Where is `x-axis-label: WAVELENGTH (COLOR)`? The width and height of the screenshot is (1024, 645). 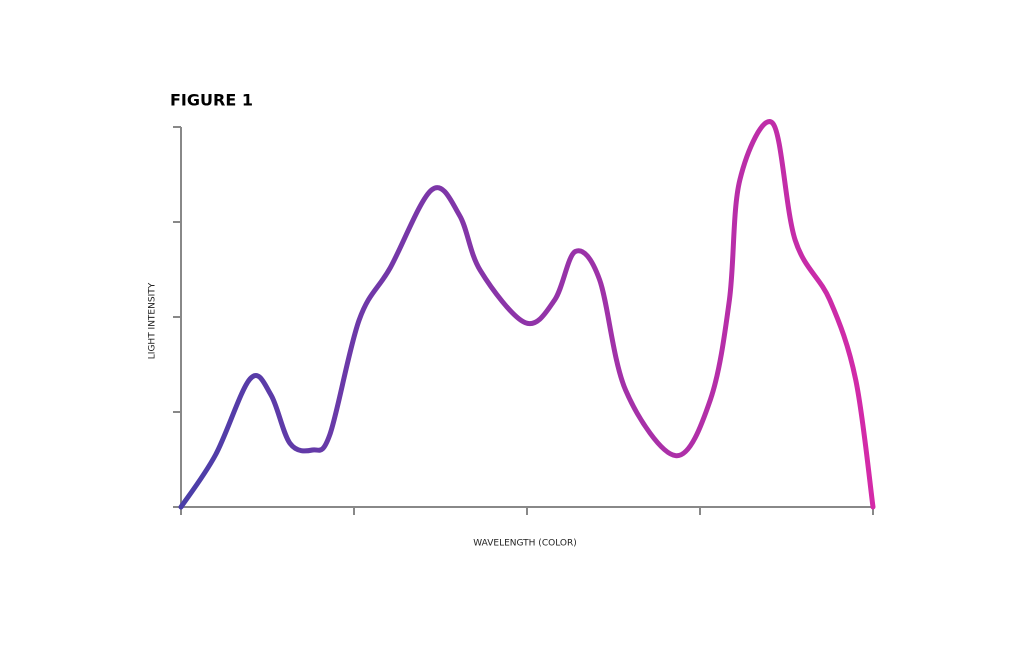
x-axis-label: WAVELENGTH (COLOR) is located at coordinates (524, 544).